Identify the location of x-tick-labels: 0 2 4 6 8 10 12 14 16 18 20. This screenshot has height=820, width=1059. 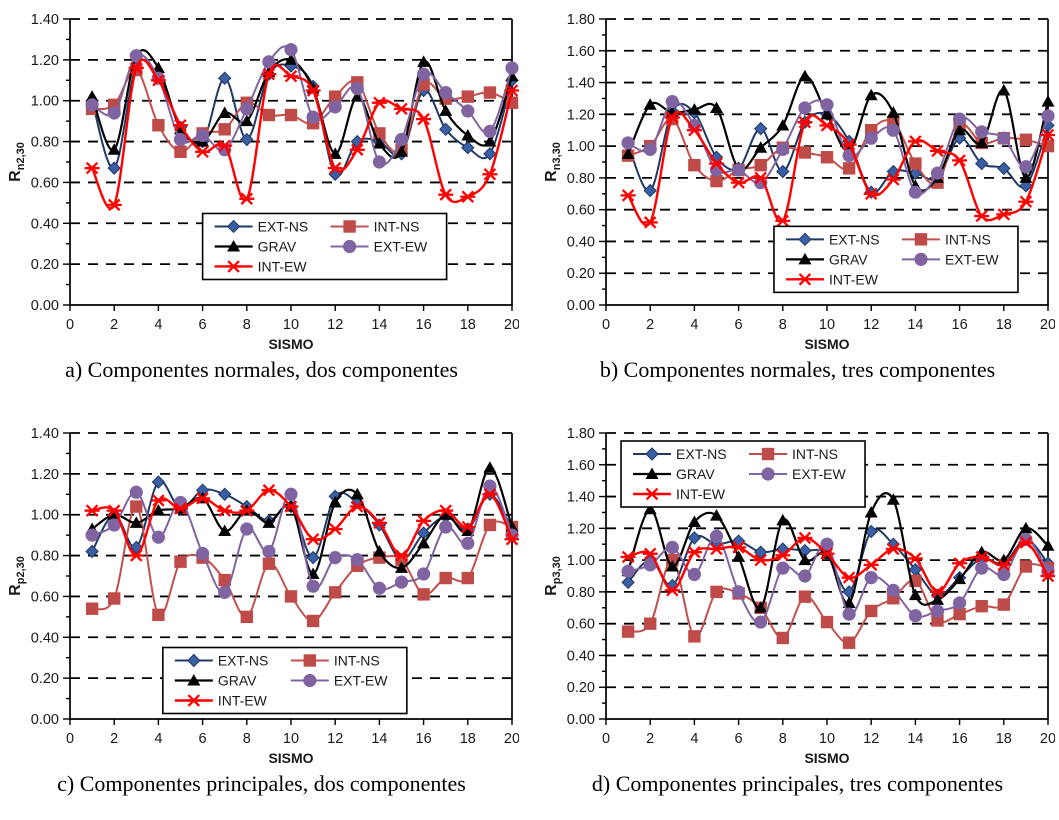
(292, 739).